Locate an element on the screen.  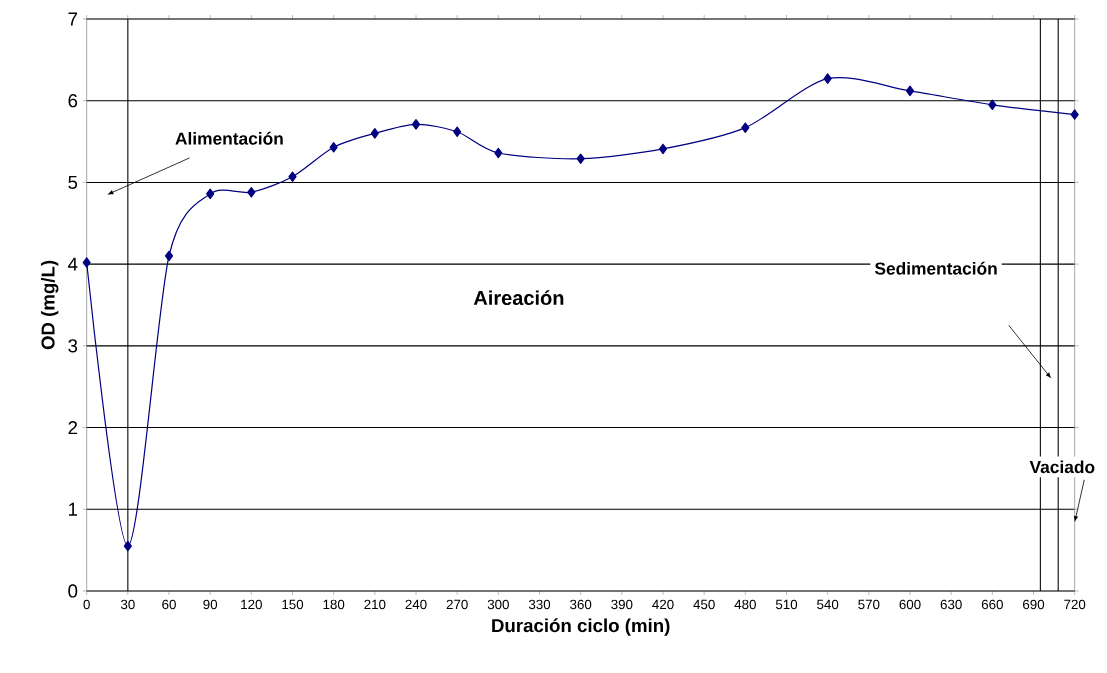
x-tick-label: 180 is located at coordinates (334, 604).